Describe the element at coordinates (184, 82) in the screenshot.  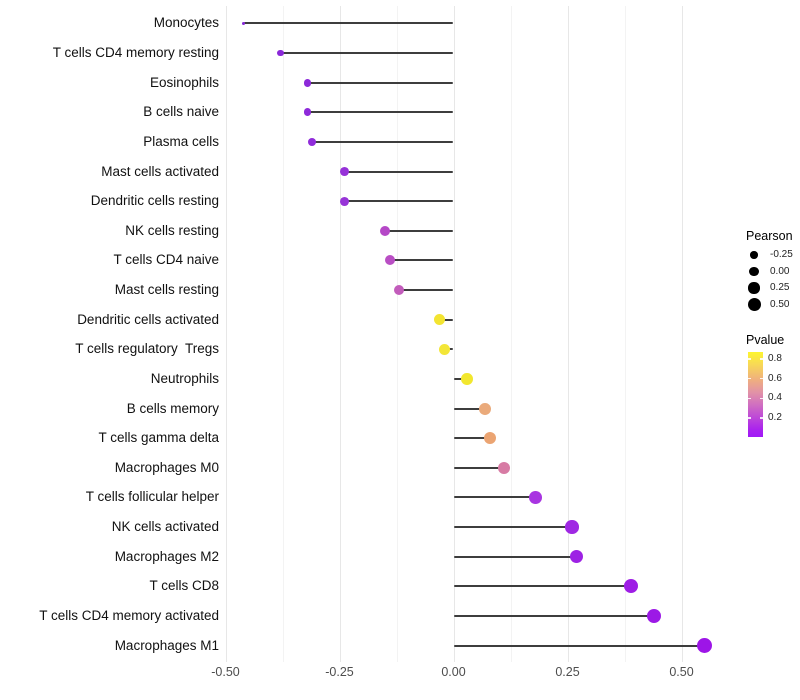
I see `y-axis-label: Eosinophils` at that location.